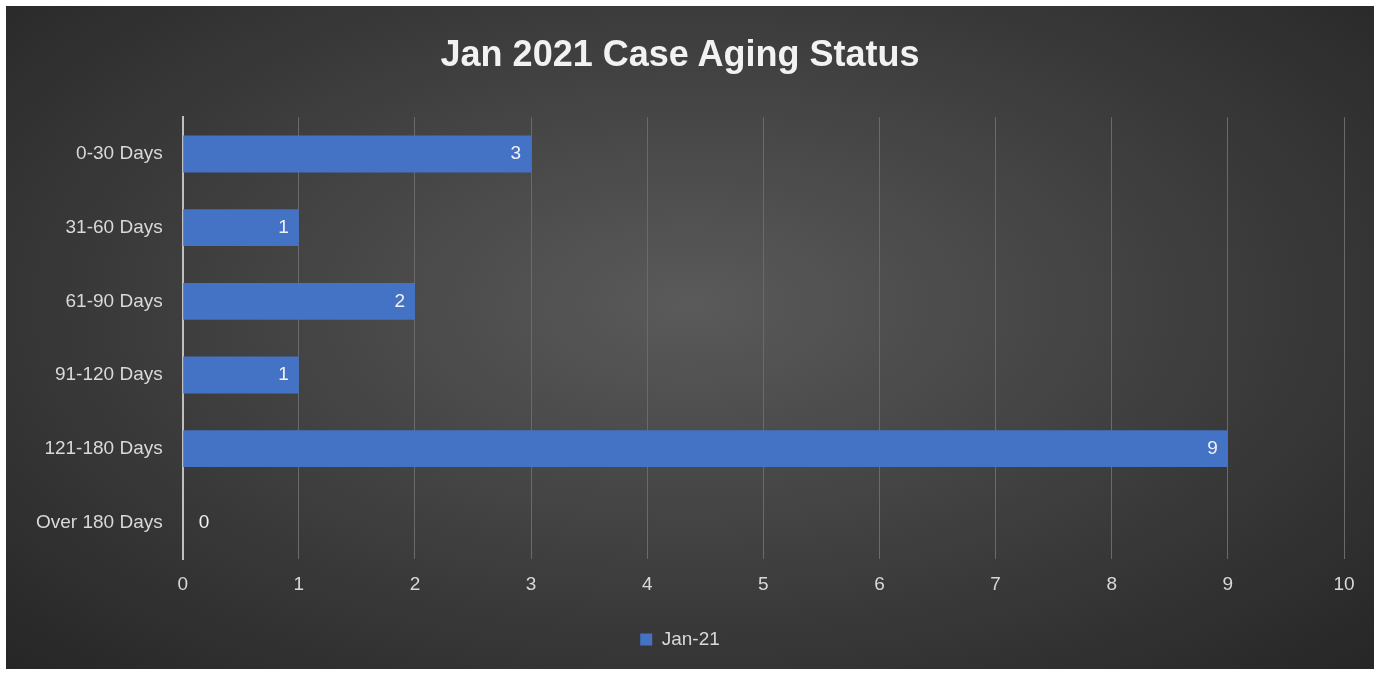 The width and height of the screenshot is (1380, 675). I want to click on x-tick-label: 3, so click(531, 583).